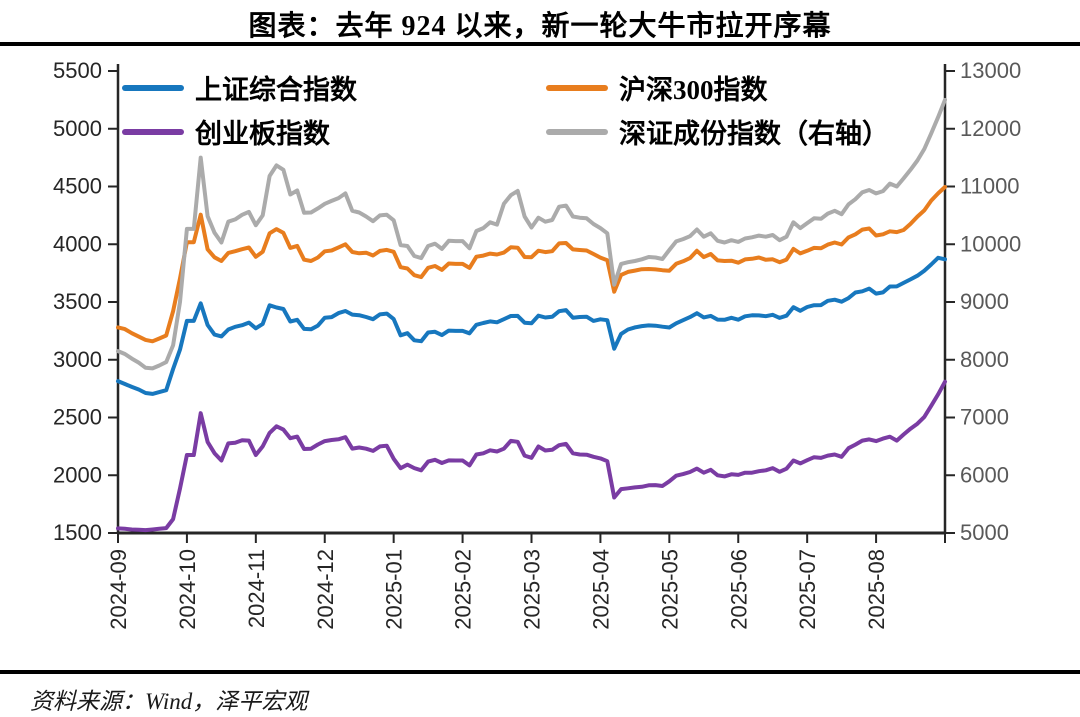 The image size is (1080, 717). Describe the element at coordinates (577, 87) in the screenshot. I see `legend-swatch-orange` at that location.